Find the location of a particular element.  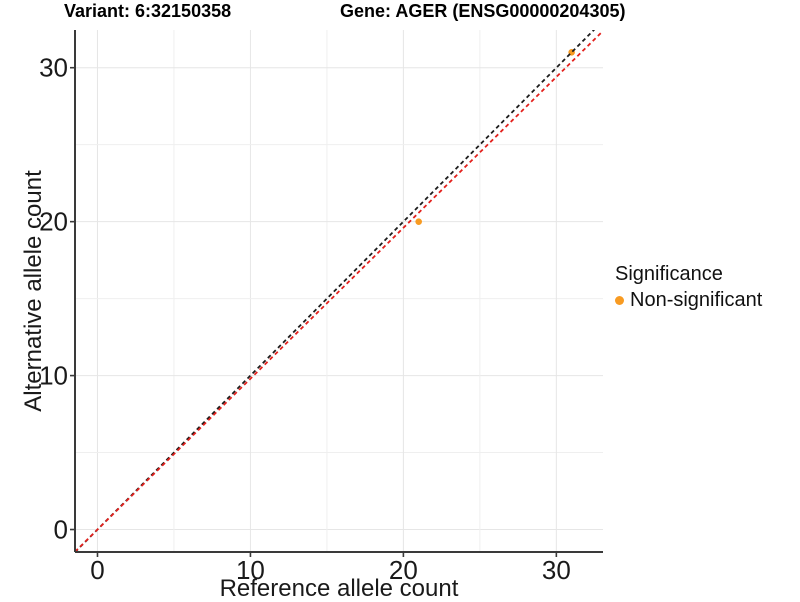

legend-item-label: Non-significant is located at coordinates (696, 300).